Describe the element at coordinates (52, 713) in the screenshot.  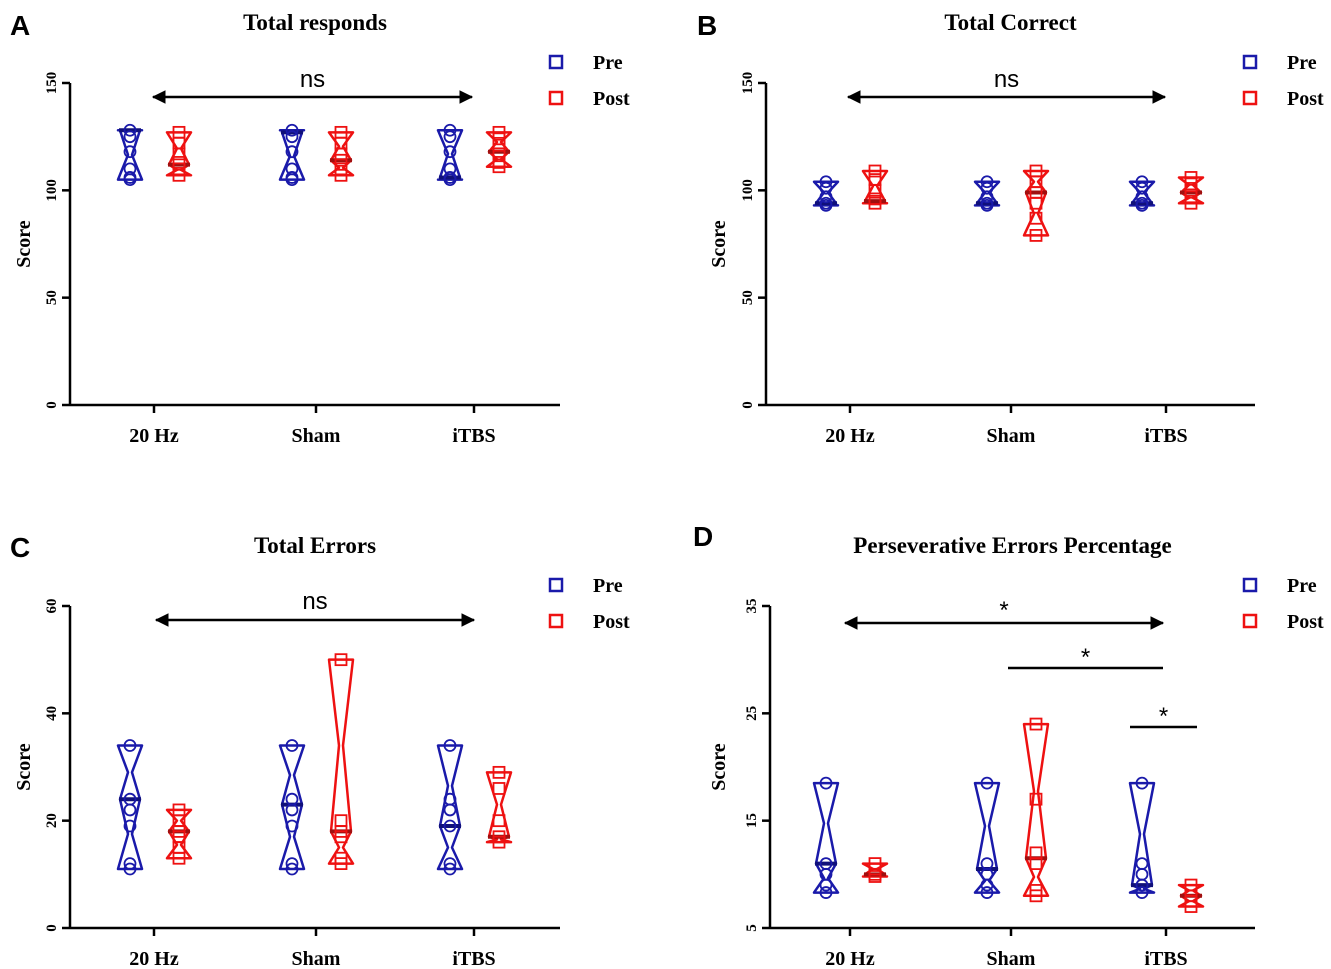
I see `y-tick-label: 40` at that location.